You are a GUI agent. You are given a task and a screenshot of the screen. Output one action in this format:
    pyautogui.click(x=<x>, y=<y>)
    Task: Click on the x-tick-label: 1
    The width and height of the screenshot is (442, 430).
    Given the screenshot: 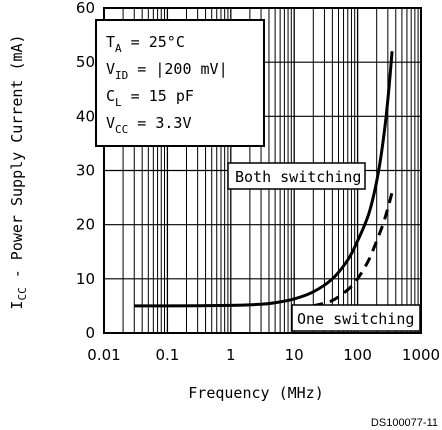 What is the action you would take?
    pyautogui.click(x=231, y=355)
    